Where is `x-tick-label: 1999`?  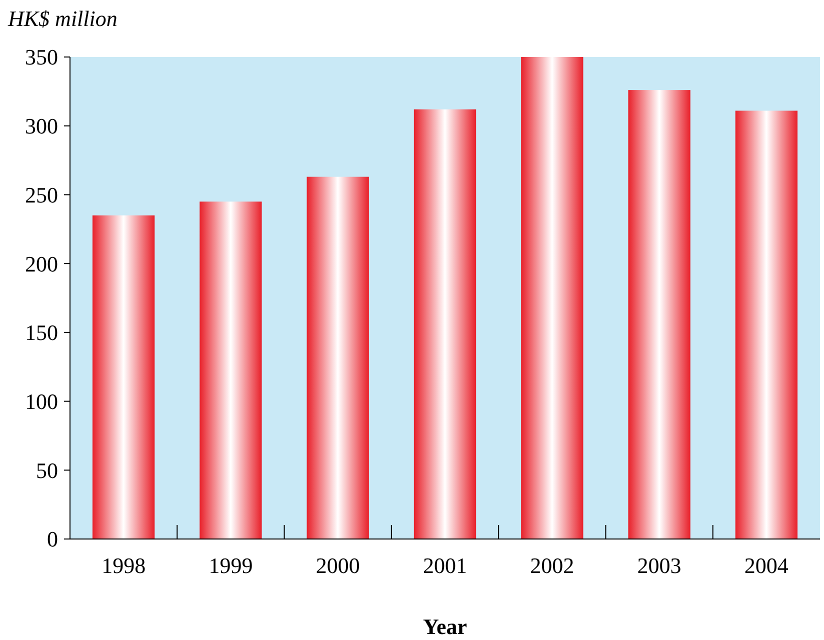 x-tick-label: 1999 is located at coordinates (230, 565).